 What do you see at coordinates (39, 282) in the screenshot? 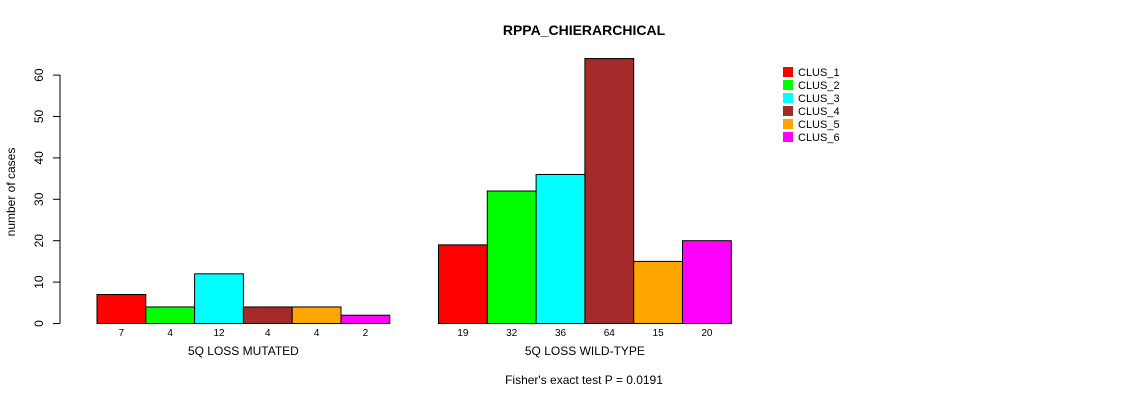
I see `y-tick-label: 10` at bounding box center [39, 282].